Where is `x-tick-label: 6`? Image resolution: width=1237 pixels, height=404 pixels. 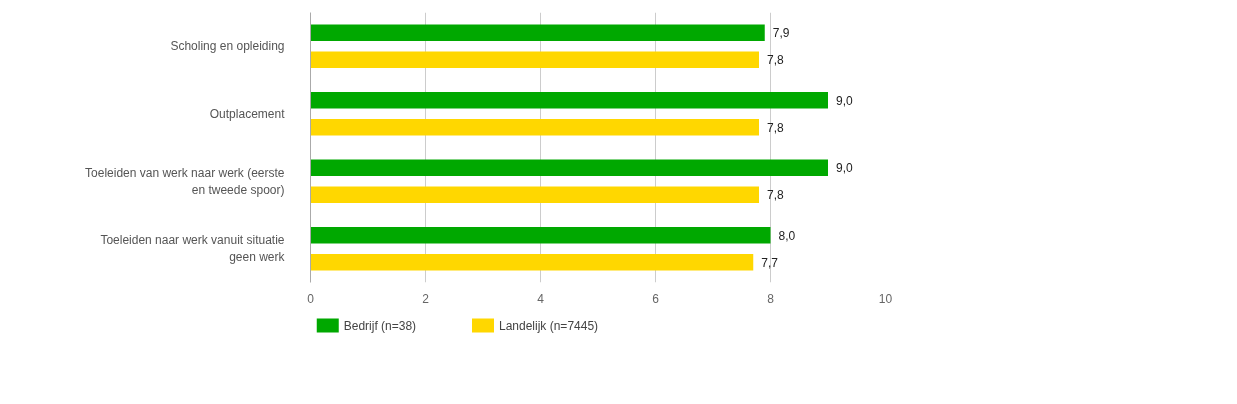 x-tick-label: 6 is located at coordinates (656, 298).